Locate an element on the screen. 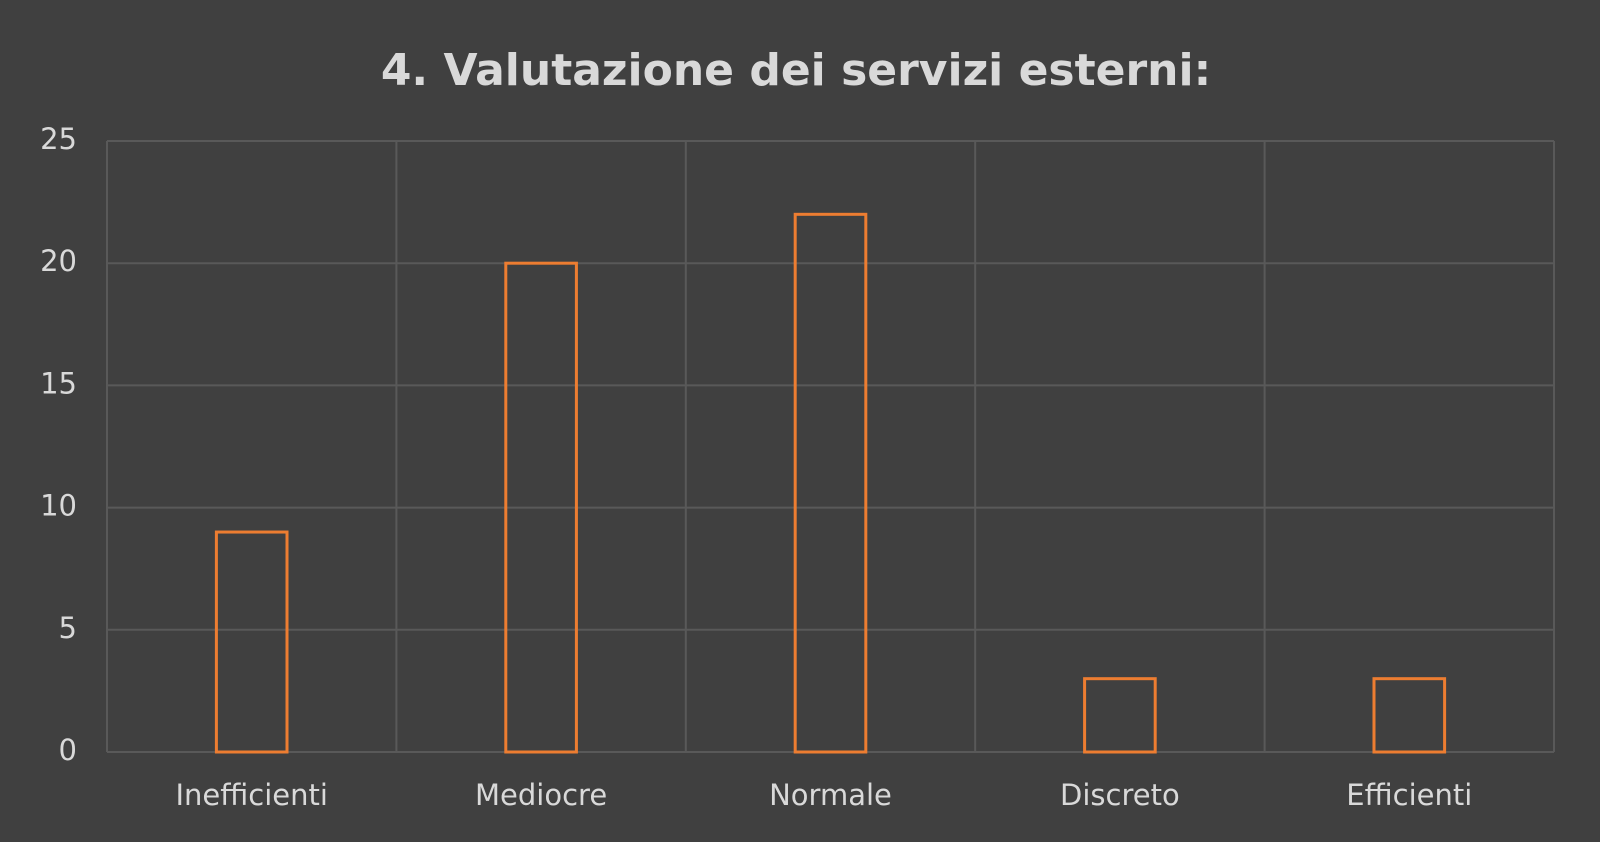 The image size is (1600, 842). y-tick-label: 15 is located at coordinates (58, 383).